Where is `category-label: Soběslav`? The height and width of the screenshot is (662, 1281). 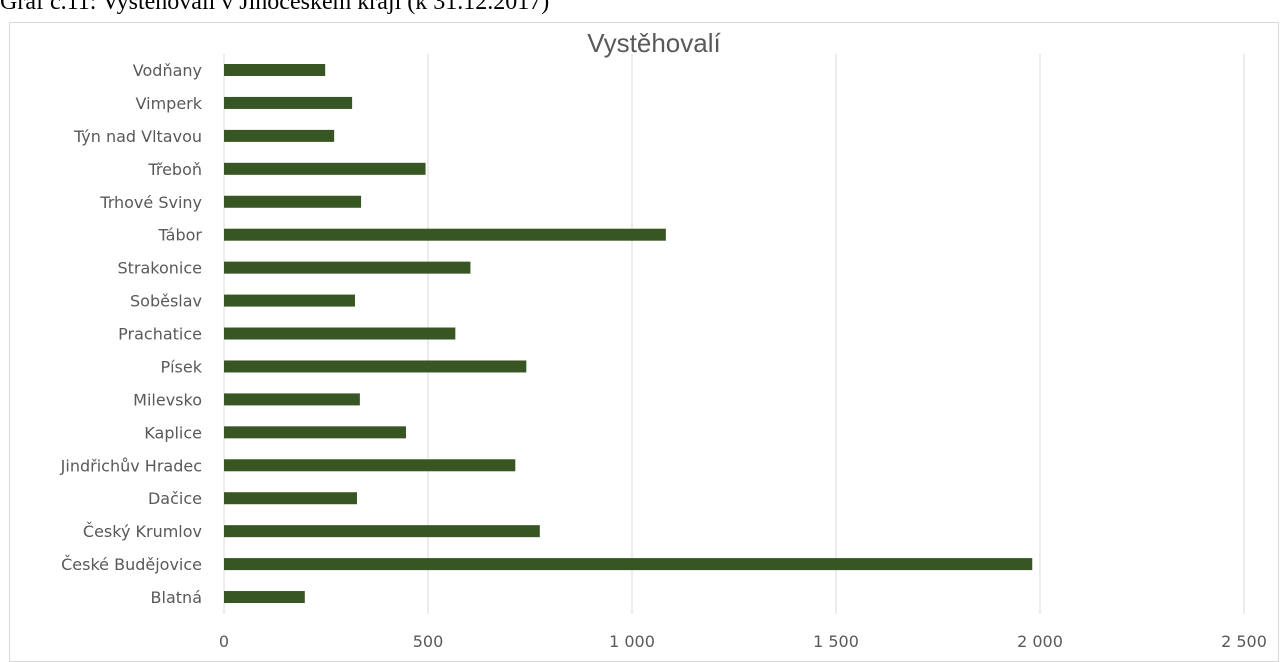
category-label: Soběslav is located at coordinates (166, 301).